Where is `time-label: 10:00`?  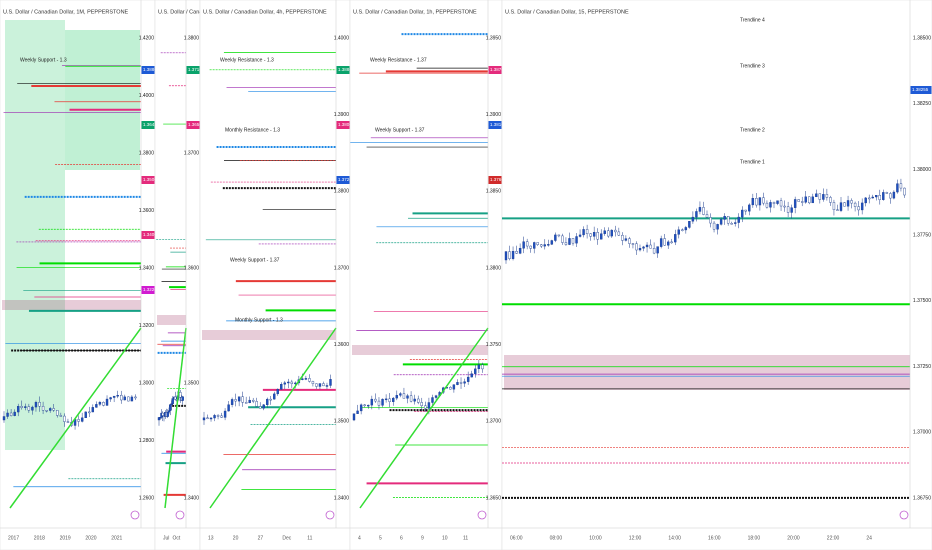 time-label: 10:00 is located at coordinates (595, 538).